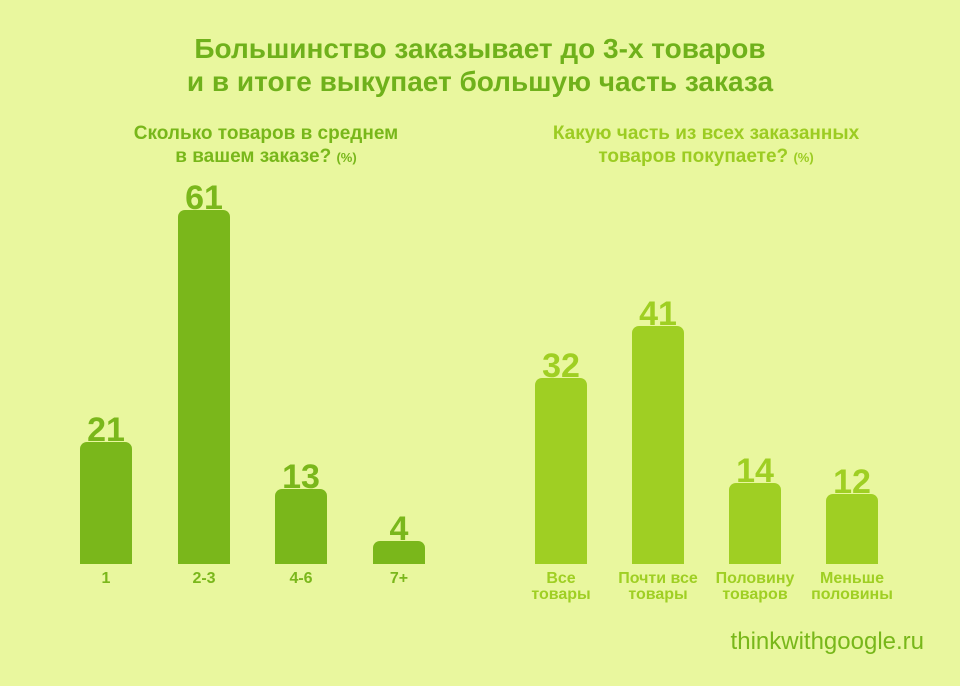 The height and width of the screenshot is (686, 960). I want to click on right-chart-unit: (%), so click(803, 157).